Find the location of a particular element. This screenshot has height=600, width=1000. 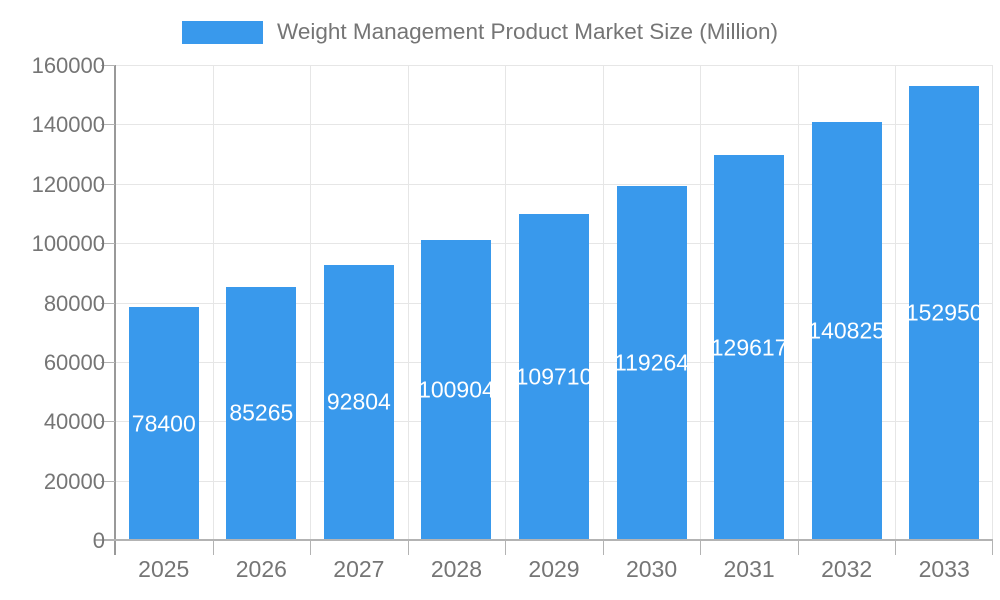

y-axis-tick-label: 140000 is located at coordinates (68, 125).